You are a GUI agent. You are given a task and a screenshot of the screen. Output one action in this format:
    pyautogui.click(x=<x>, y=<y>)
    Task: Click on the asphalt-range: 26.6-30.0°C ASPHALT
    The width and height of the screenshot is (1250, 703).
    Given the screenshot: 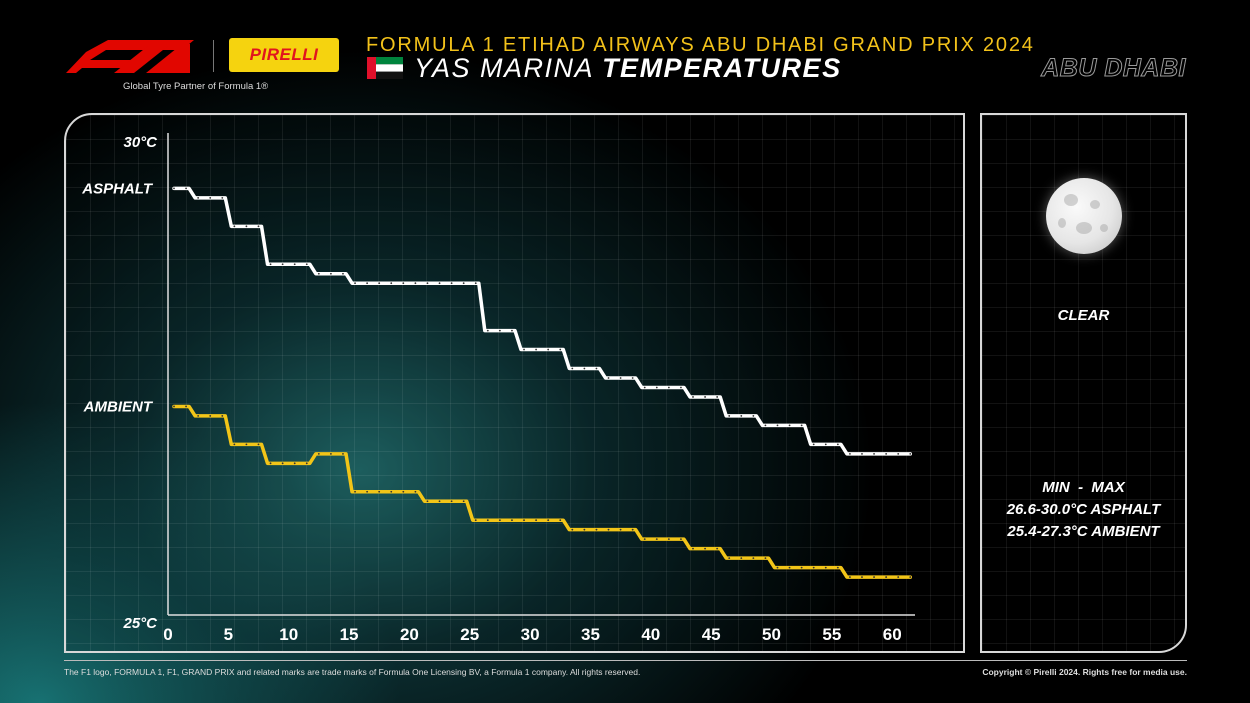 What is the action you would take?
    pyautogui.click(x=1083, y=509)
    